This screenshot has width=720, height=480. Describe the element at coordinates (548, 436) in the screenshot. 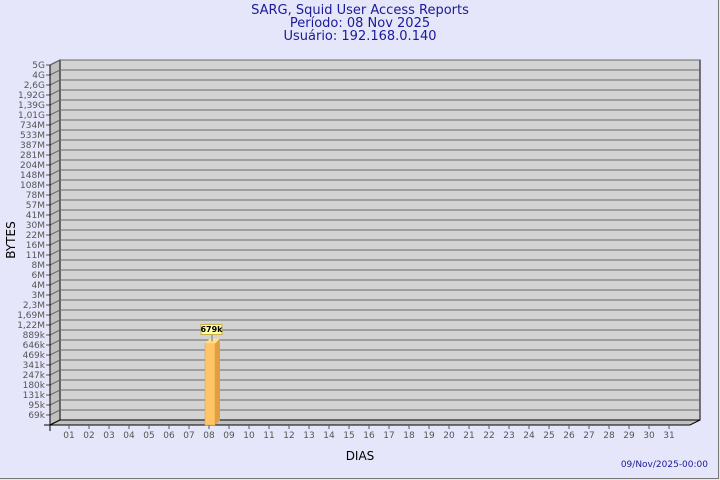

I see `x-tick-label: 25` at that location.